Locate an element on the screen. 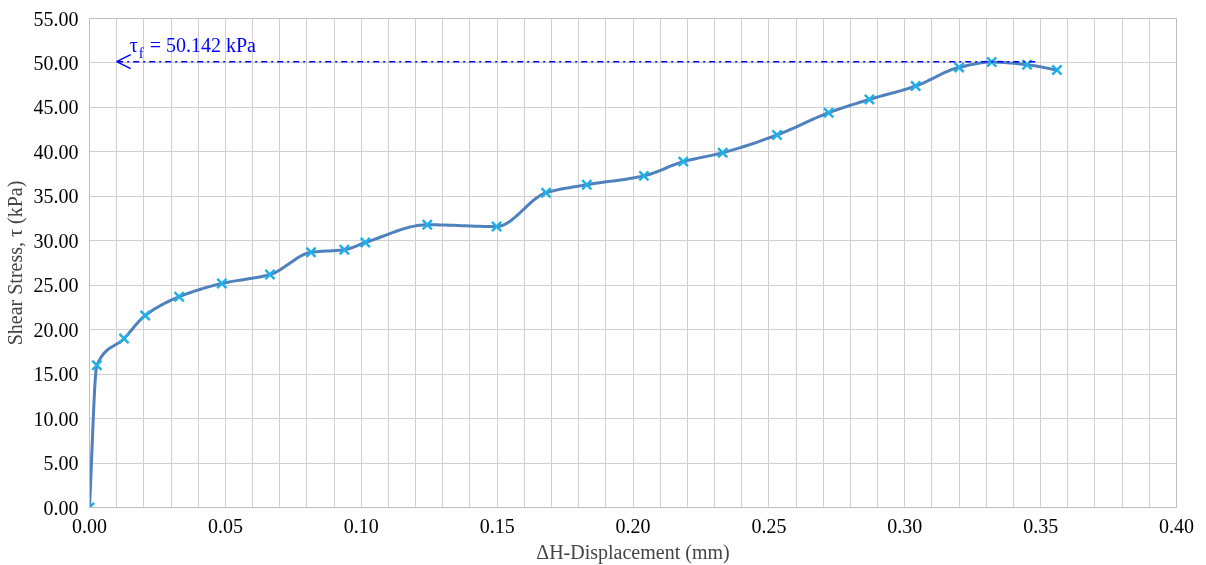 This screenshot has height=565, width=1206. x-tick-label: 0.10 is located at coordinates (361, 525).